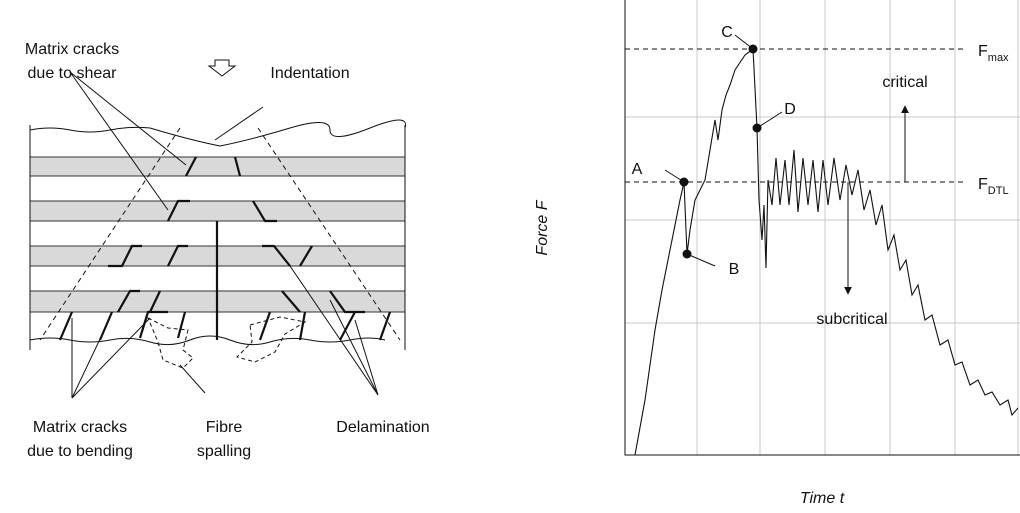 The image size is (1020, 513). Describe the element at coordinates (224, 451) in the screenshot. I see `label: spalling` at that location.